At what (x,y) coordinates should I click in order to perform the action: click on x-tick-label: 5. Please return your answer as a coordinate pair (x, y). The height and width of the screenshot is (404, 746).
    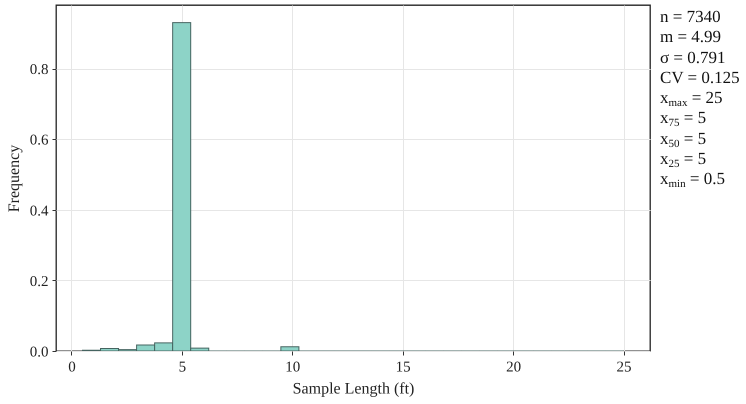
    Looking at the image, I should click on (182, 368).